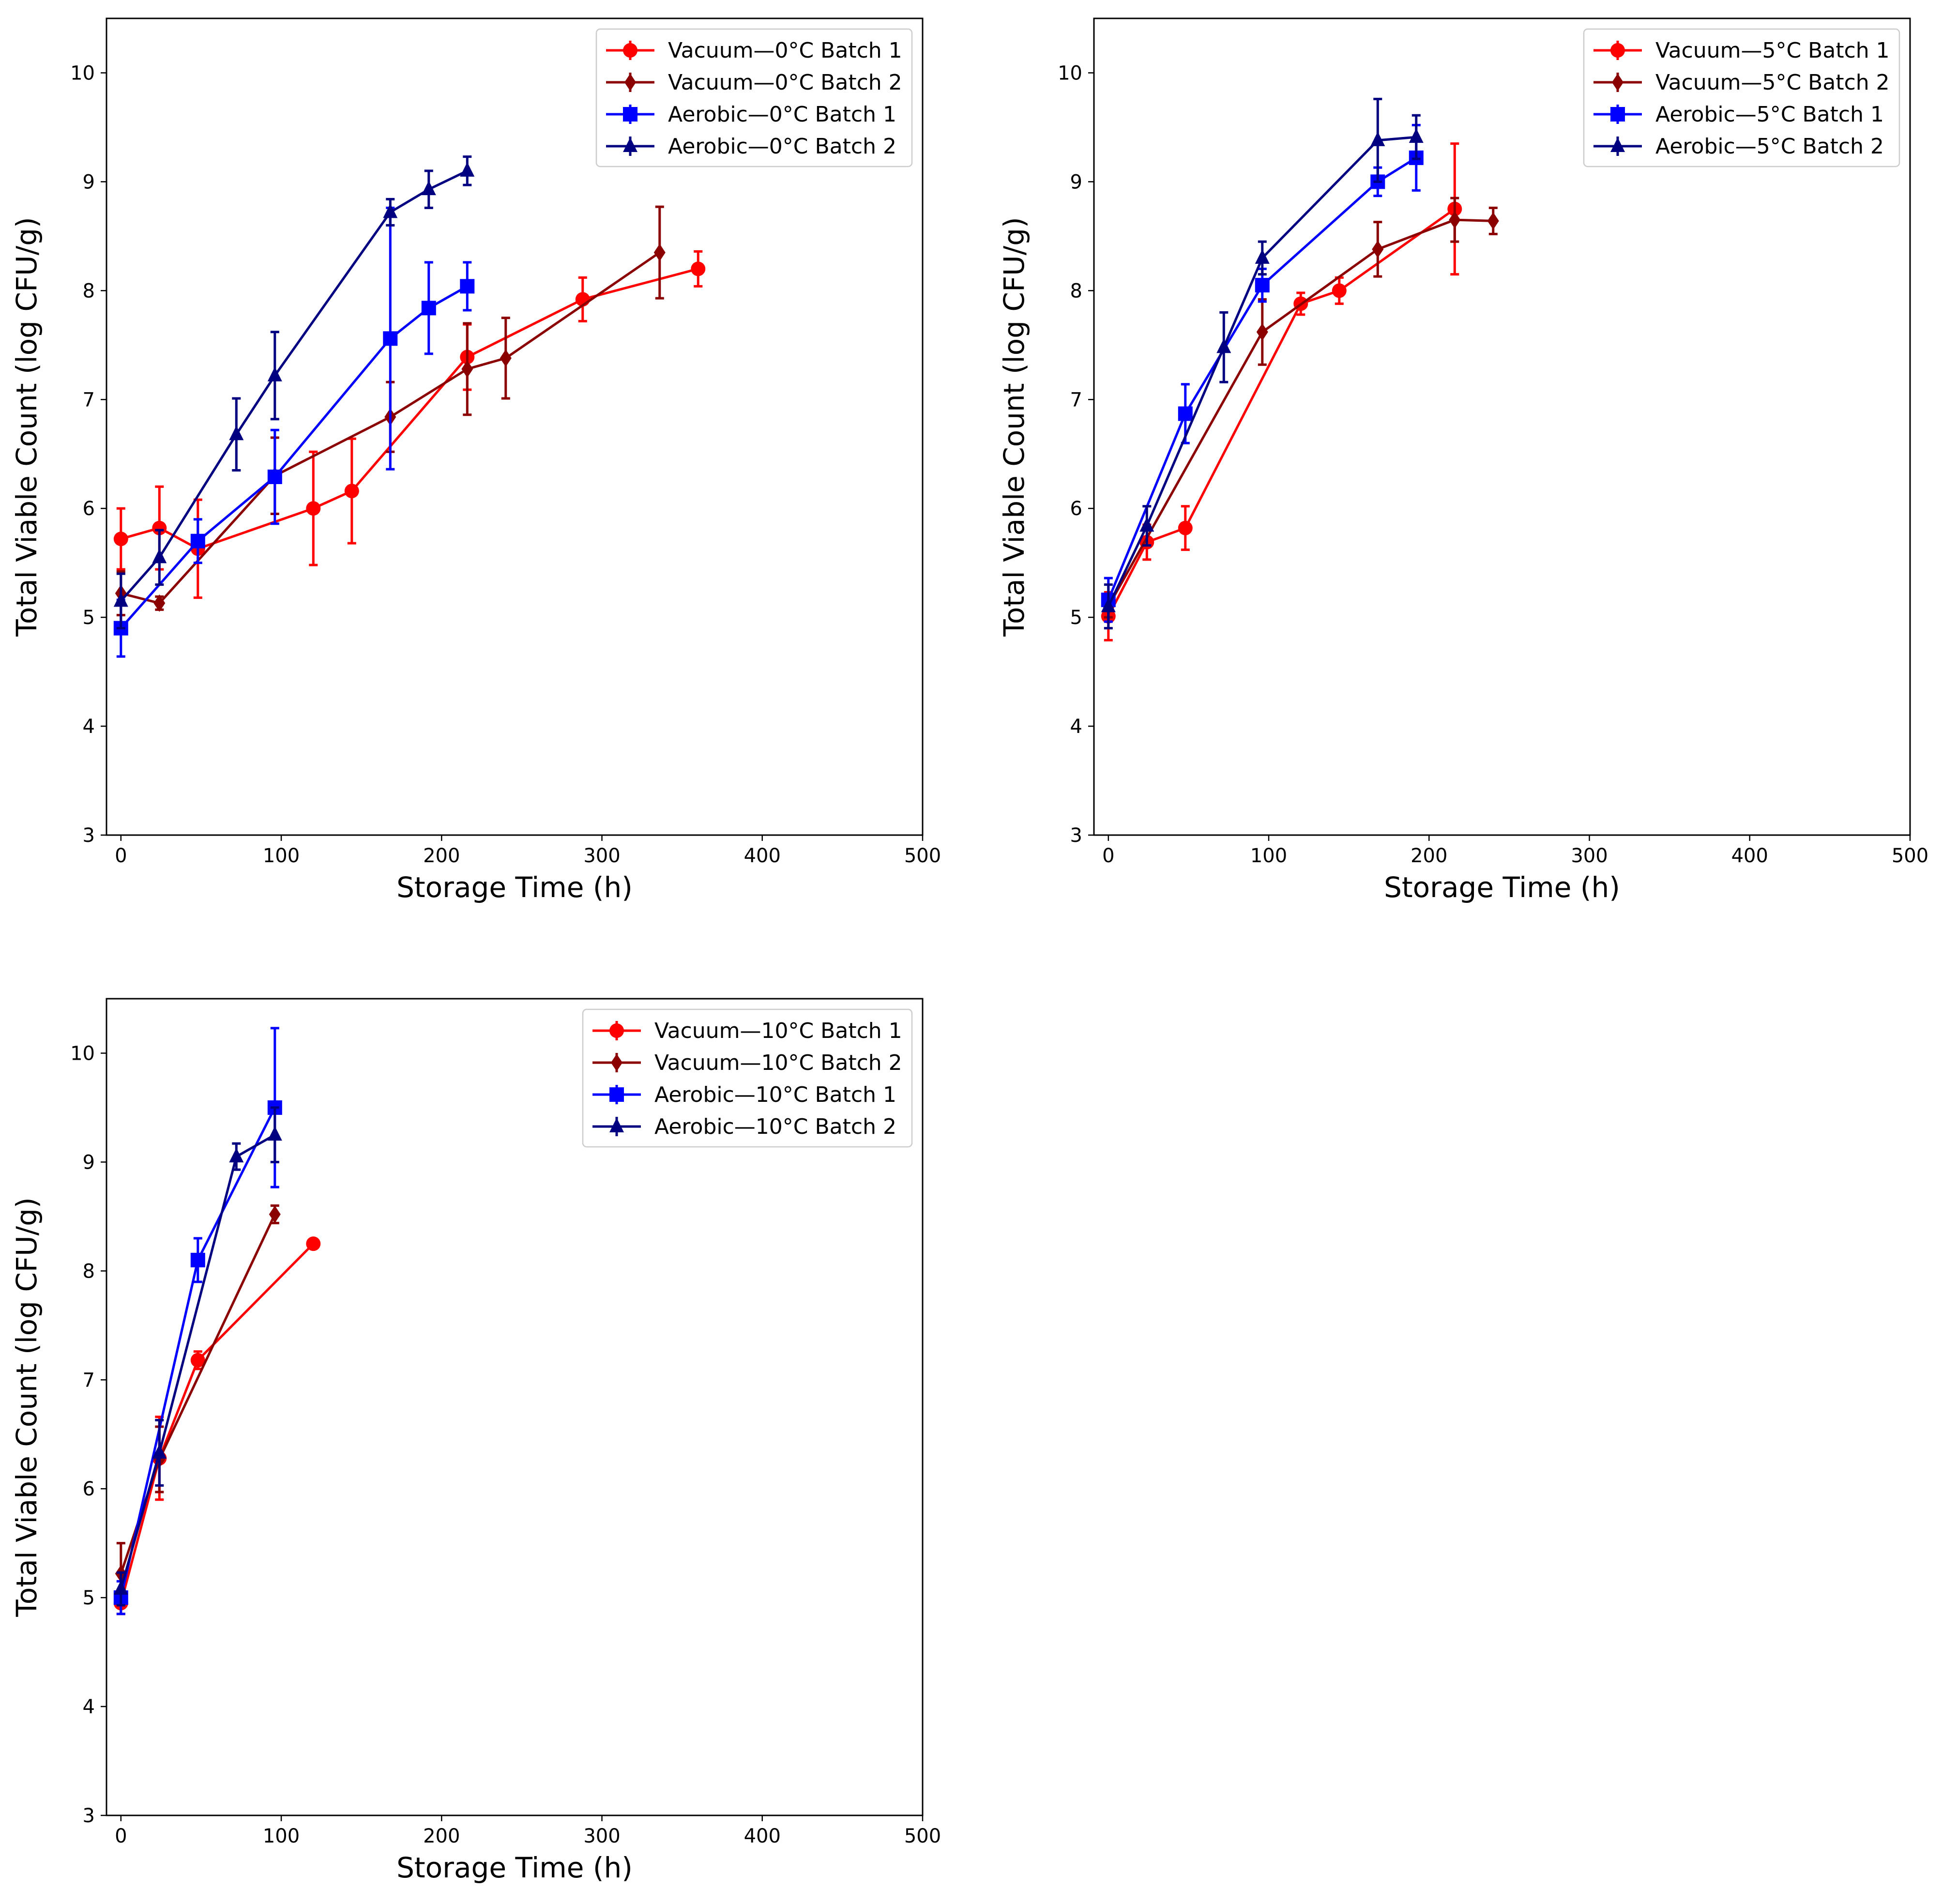  What do you see at coordinates (785, 82) in the screenshot?
I see `legend-label: Vacuum—0°C Batch 2` at bounding box center [785, 82].